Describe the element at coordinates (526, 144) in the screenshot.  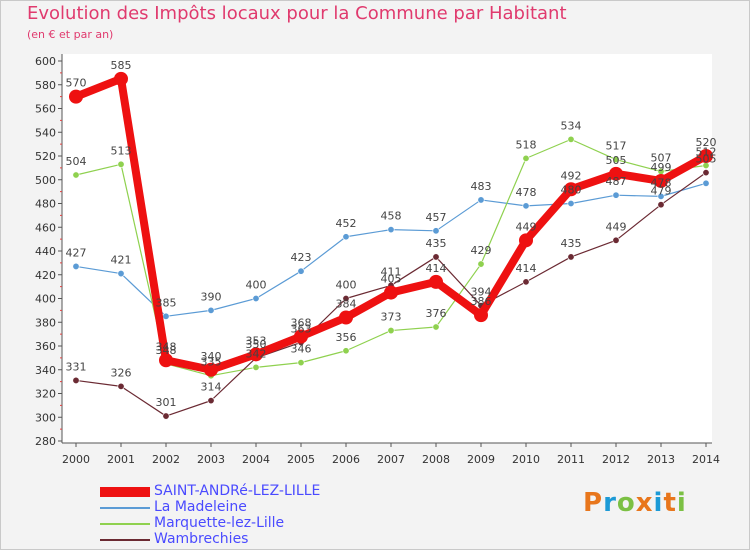
I see `data-label: 518` at that location.